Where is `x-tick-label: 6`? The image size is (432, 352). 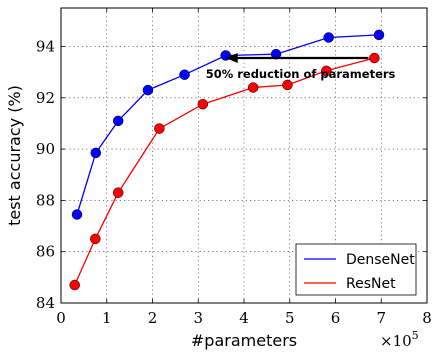 x-tick-label: 6 is located at coordinates (336, 318).